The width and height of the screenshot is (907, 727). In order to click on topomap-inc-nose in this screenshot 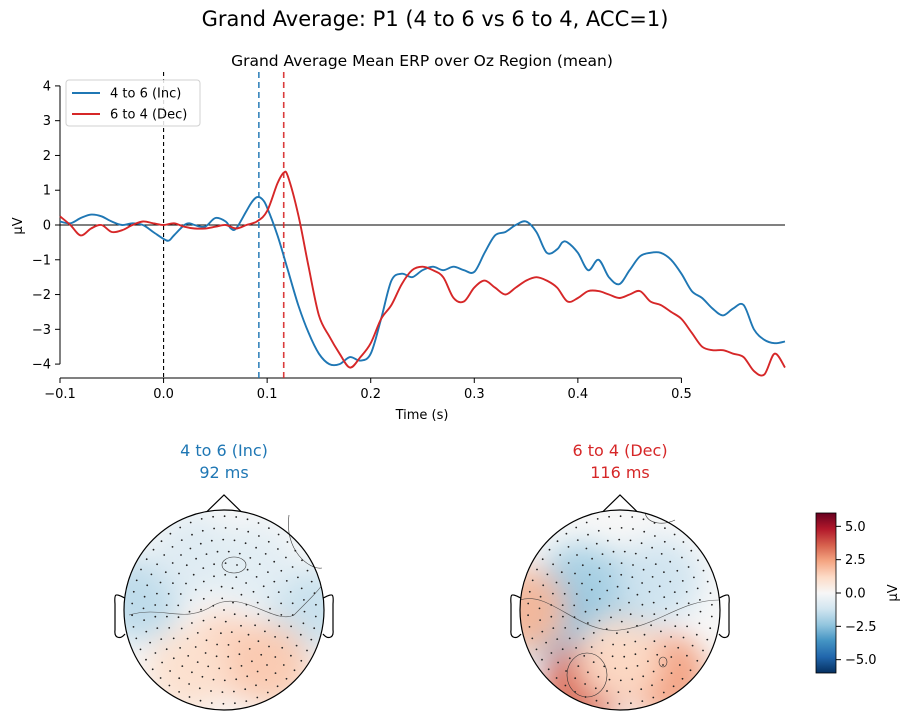, I will do `click(224, 503)`.